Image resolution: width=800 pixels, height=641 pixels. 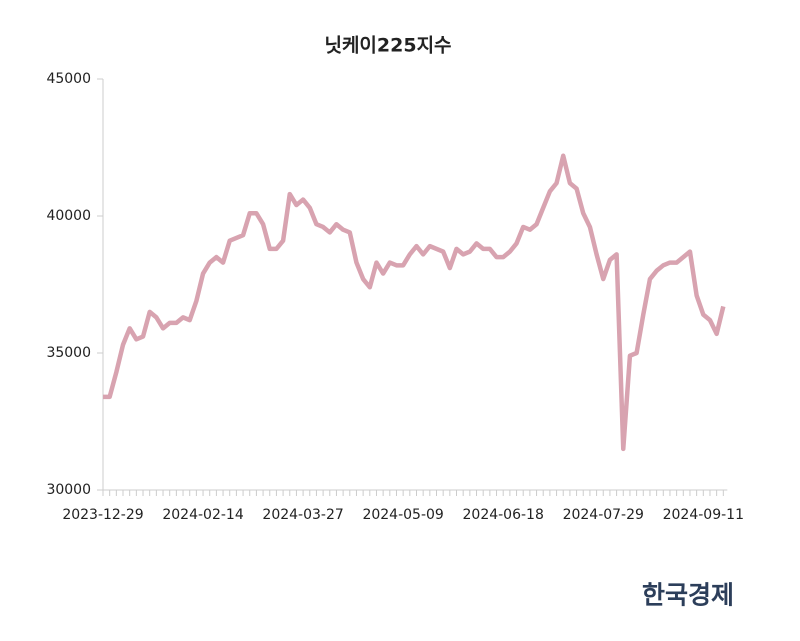 I want to click on chart-title: 닛케이225지수, so click(x=387, y=46).